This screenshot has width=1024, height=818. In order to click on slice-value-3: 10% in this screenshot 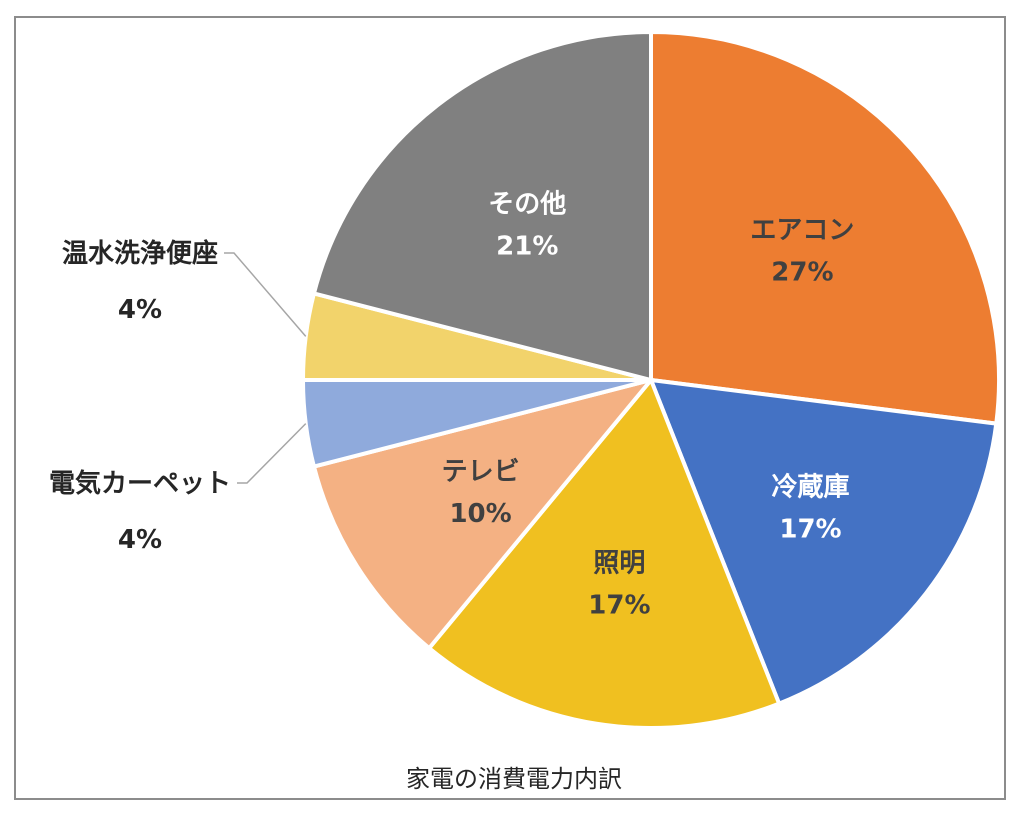, I will do `click(480, 514)`.